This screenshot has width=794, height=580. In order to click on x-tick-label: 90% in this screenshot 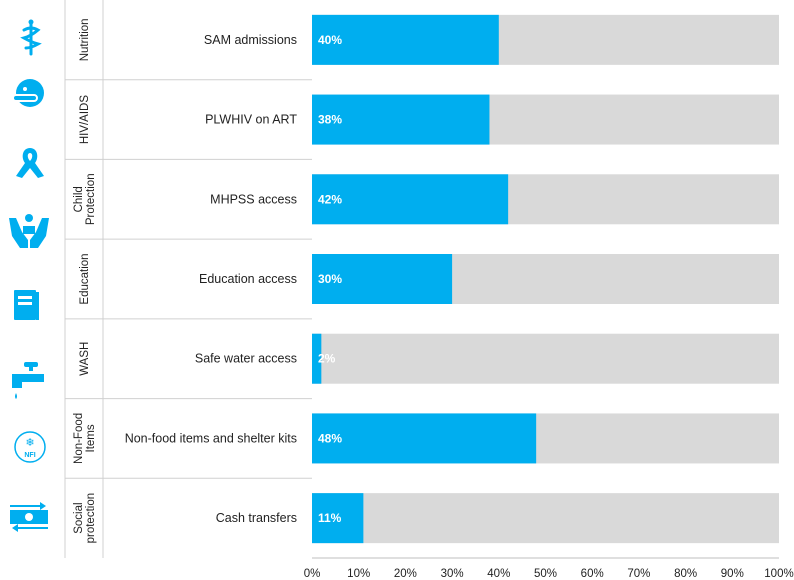, I will do `click(732, 574)`.